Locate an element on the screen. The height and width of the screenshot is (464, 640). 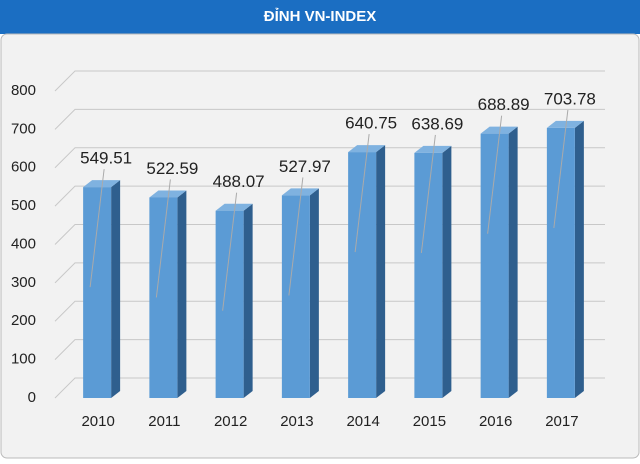
value-label: 488.07 is located at coordinates (239, 181).